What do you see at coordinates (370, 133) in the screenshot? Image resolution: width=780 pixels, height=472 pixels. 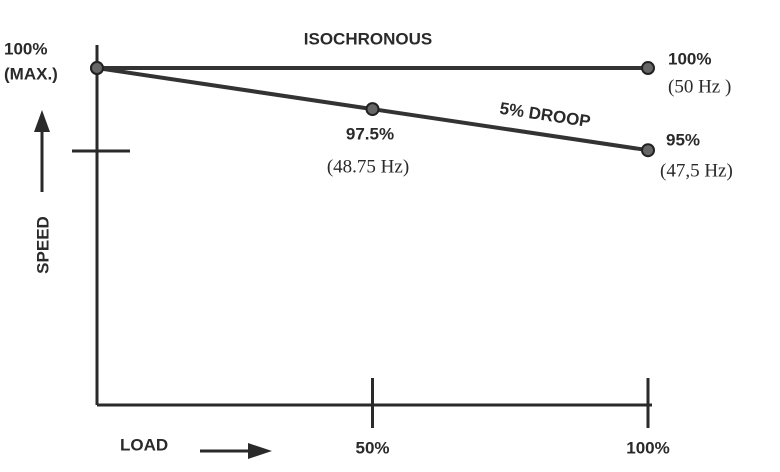 I see `value-label: 97.5%` at bounding box center [370, 133].